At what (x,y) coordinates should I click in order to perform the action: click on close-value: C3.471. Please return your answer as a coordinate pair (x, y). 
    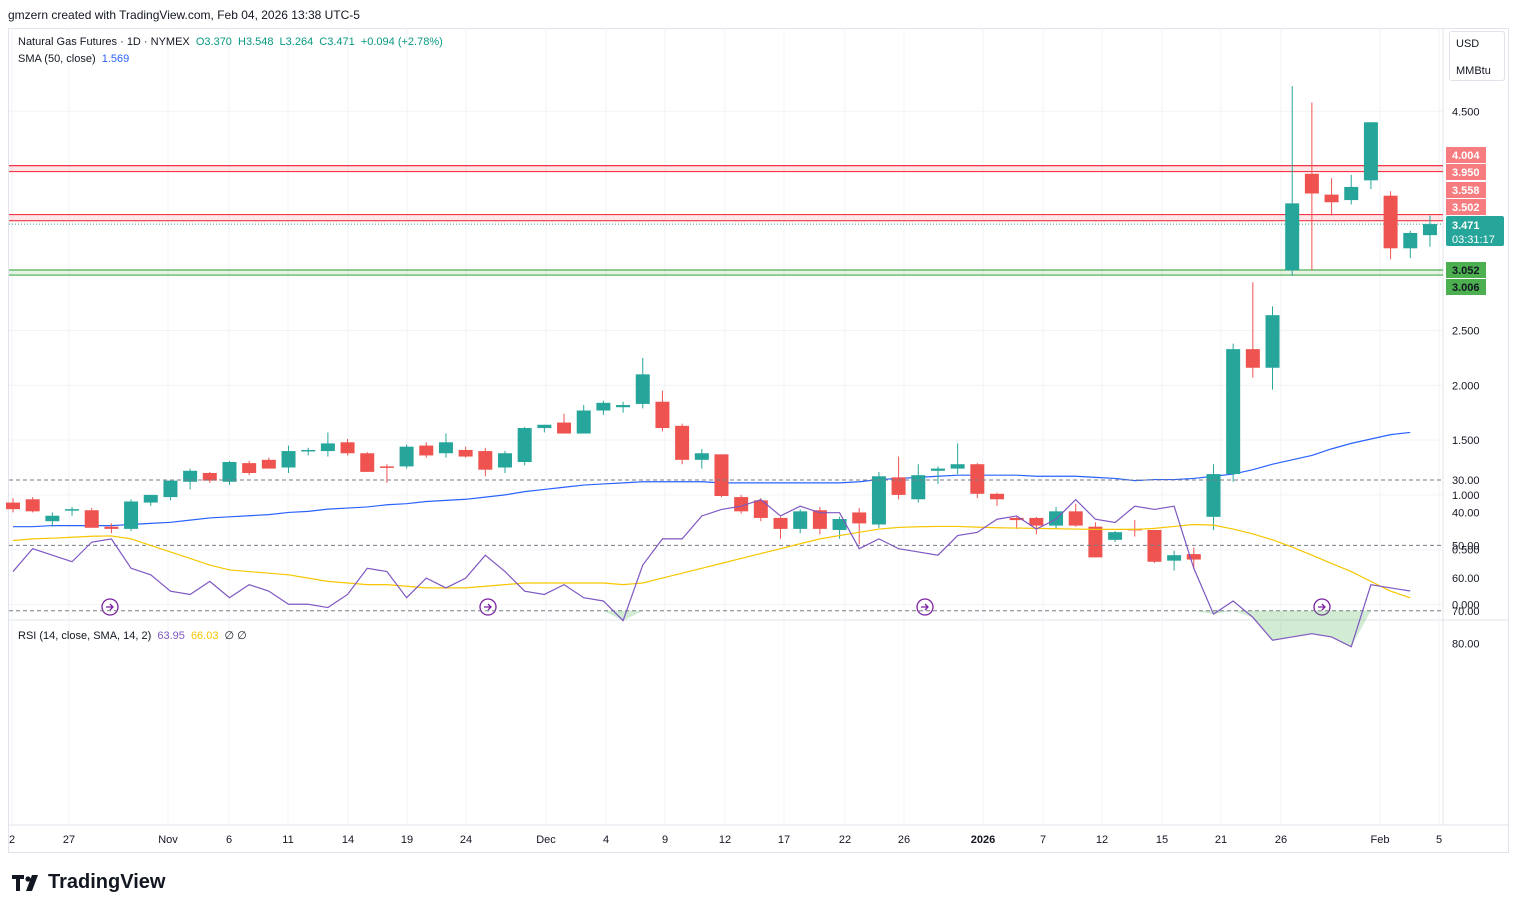
    Looking at the image, I should click on (337, 42).